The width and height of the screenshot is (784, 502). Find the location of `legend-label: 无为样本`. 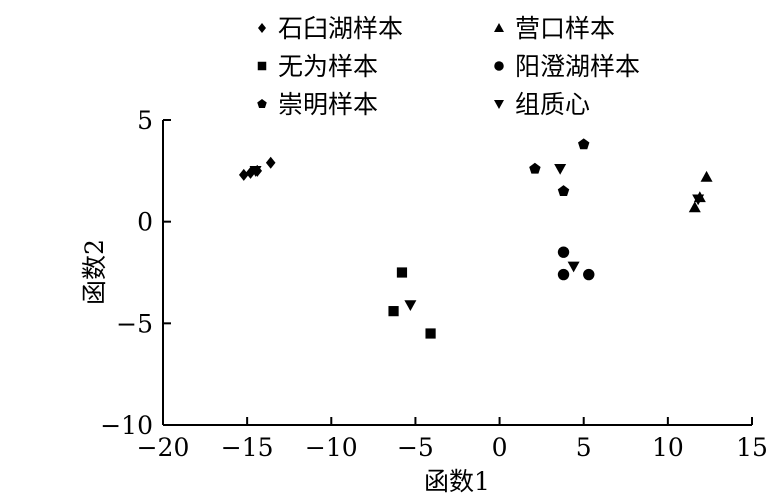

legend-label: 无为样本 is located at coordinates (328, 66).